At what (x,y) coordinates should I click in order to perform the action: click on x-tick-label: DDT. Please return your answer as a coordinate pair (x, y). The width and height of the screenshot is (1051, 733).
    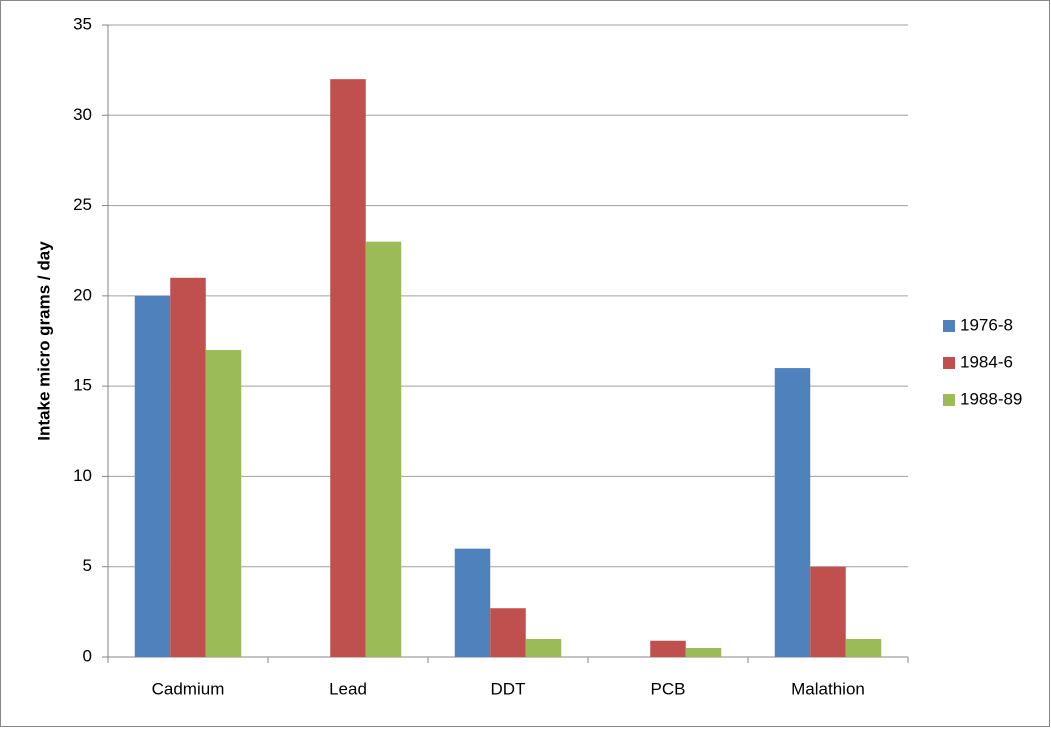
    Looking at the image, I should click on (508, 688).